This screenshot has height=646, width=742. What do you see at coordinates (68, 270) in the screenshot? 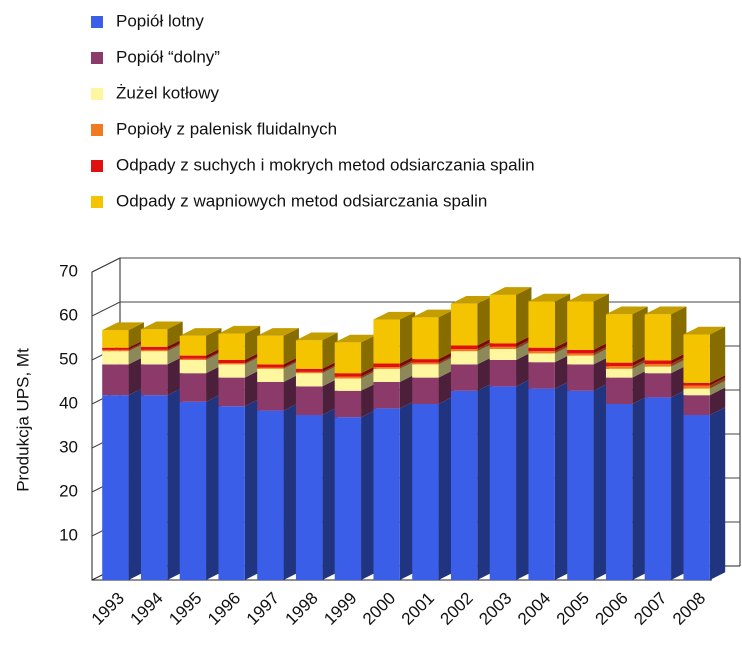
I see `y-tick-label: 70` at bounding box center [68, 270].